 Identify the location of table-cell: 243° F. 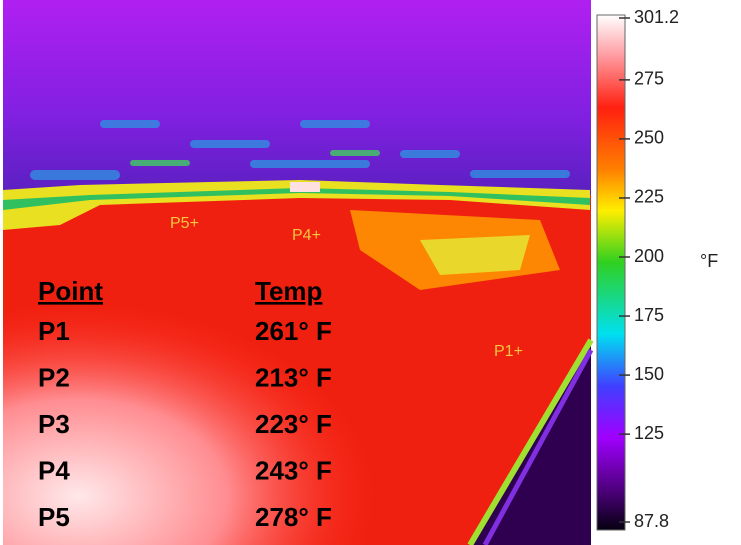
(293, 471).